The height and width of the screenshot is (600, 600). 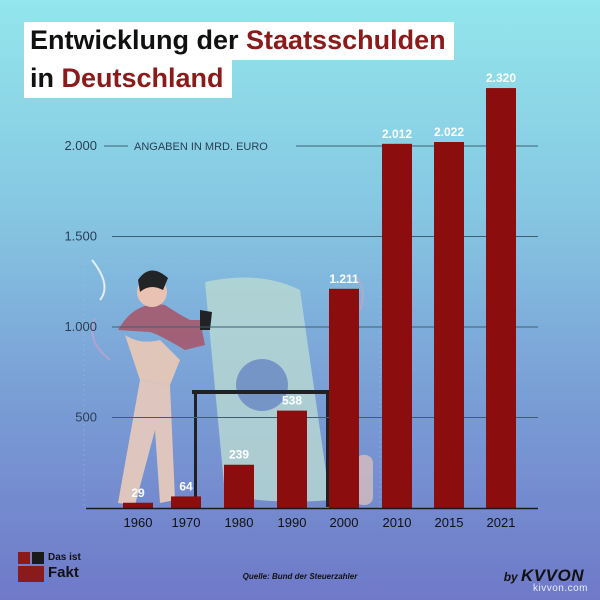 What do you see at coordinates (292, 401) in the screenshot?
I see `value-label-1990: 538` at bounding box center [292, 401].